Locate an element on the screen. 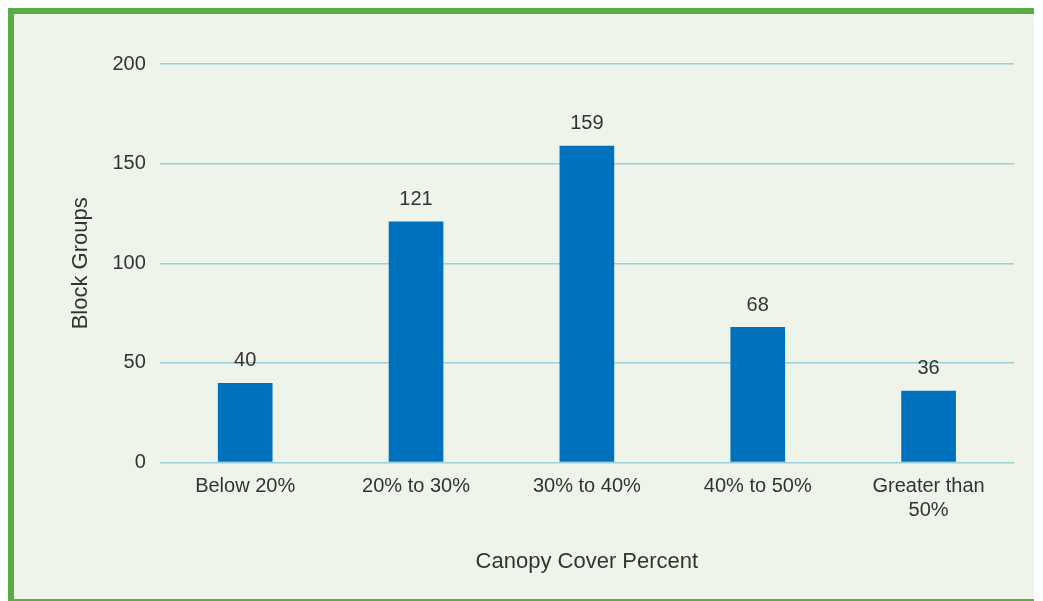  y-tick-label: 200 is located at coordinates (129, 62).